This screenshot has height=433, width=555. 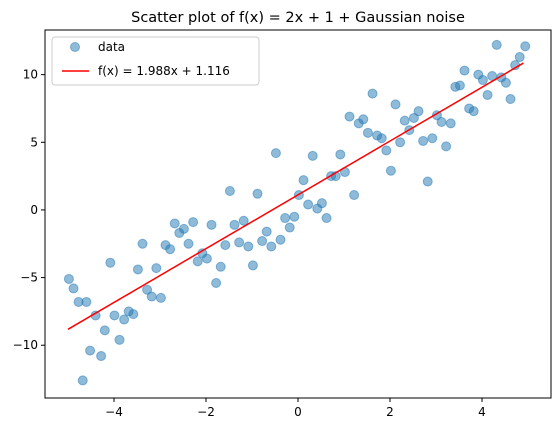 What do you see at coordinates (29, 278) in the screenshot?
I see `y-tick-label: −5` at bounding box center [29, 278].